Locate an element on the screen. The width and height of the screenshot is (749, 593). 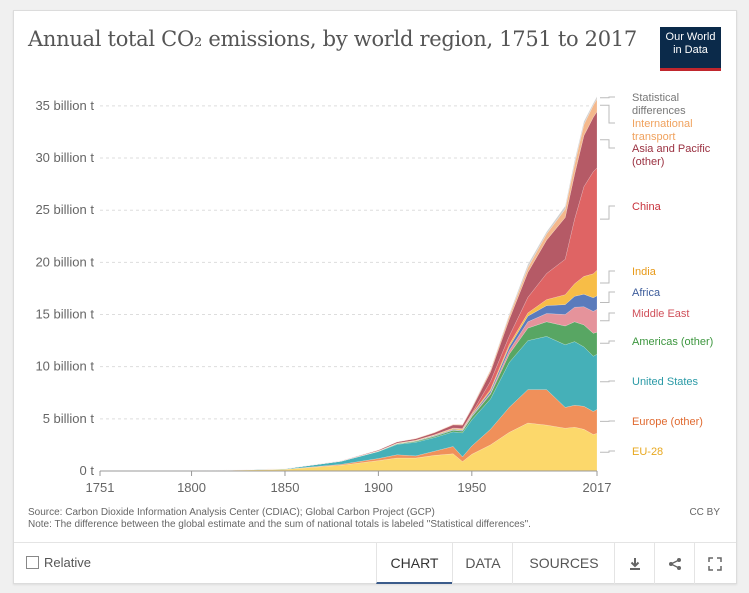
download-icon is located at coordinates (635, 563).